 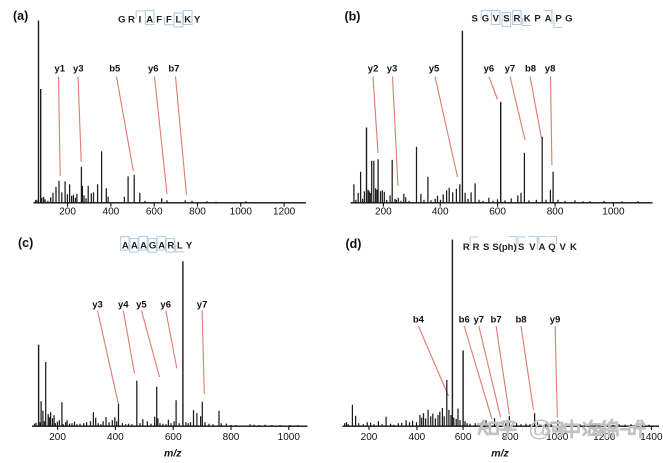 What do you see at coordinates (550, 69) in the screenshot?
I see `svg-text: y8` at bounding box center [550, 69].